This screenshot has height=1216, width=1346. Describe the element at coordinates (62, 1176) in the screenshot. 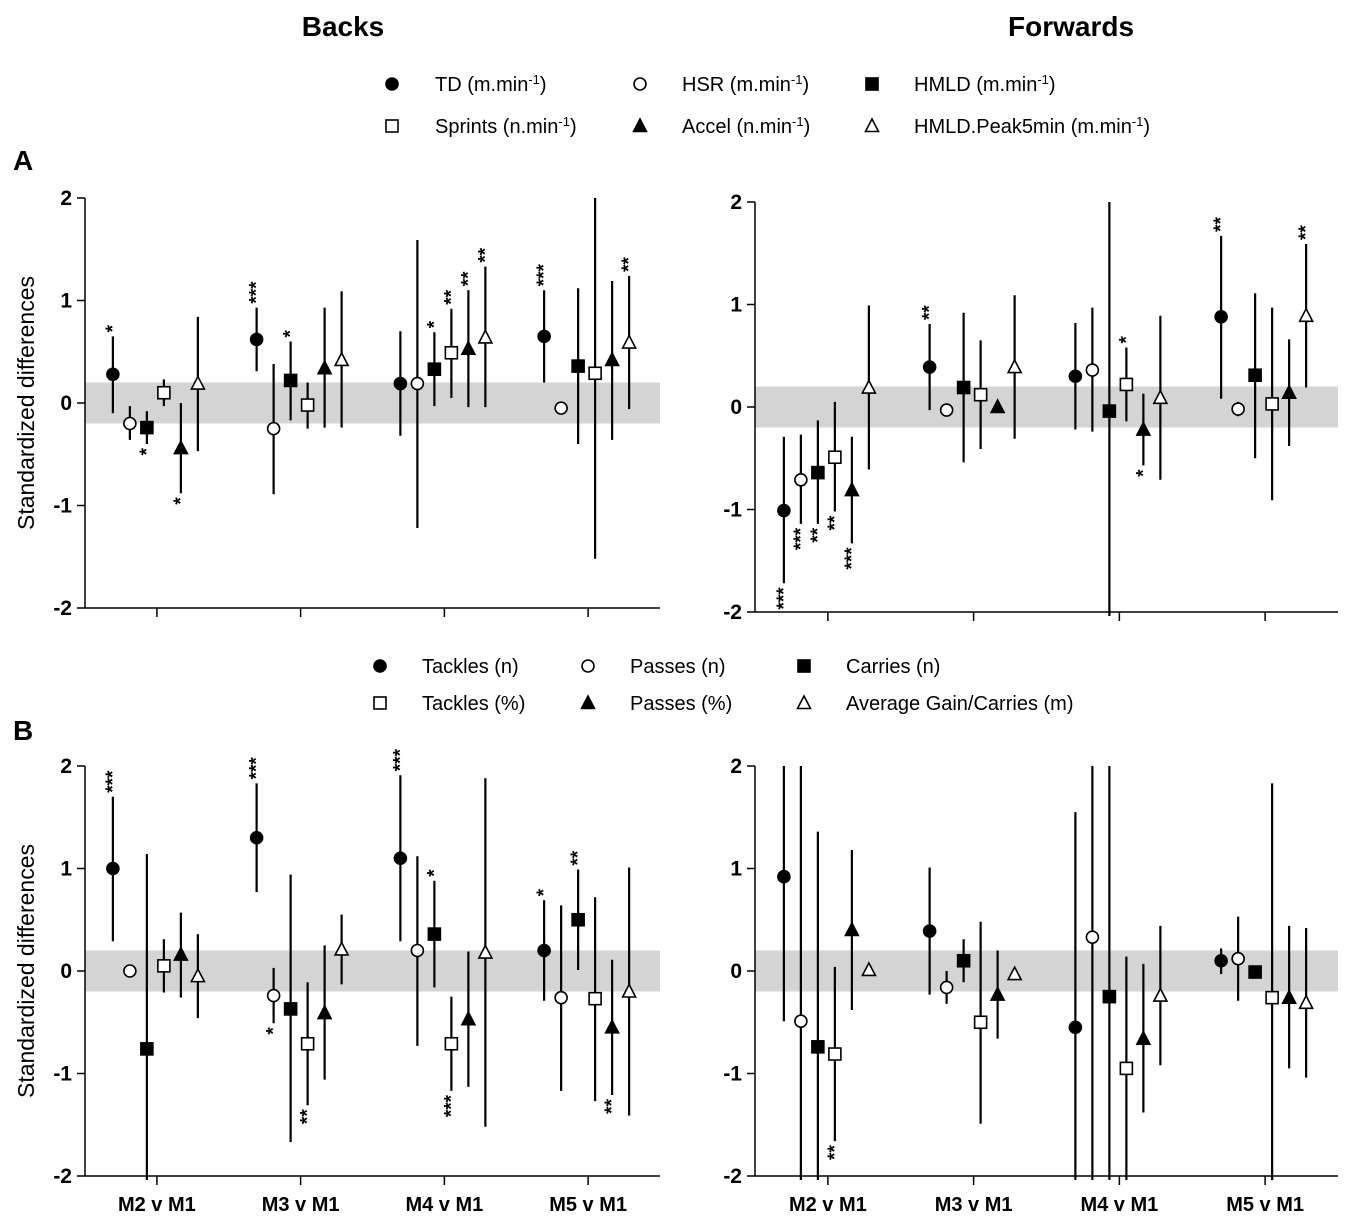

I see `y-tick-label: -2` at that location.